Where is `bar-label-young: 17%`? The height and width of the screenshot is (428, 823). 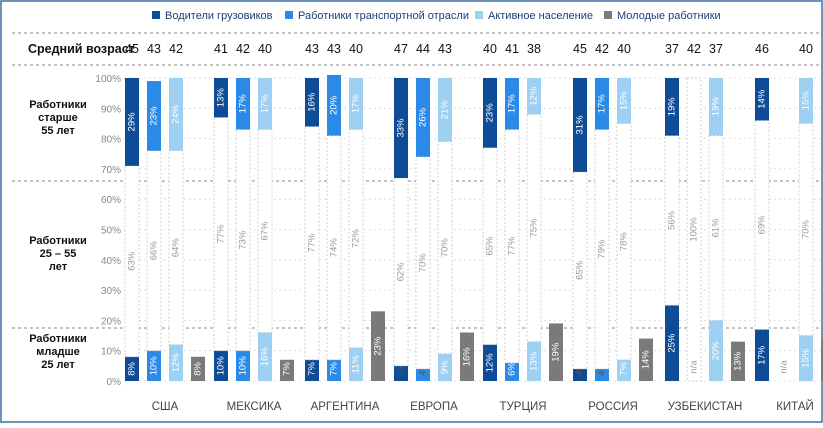
bar-label-young: 17% is located at coordinates (762, 355).